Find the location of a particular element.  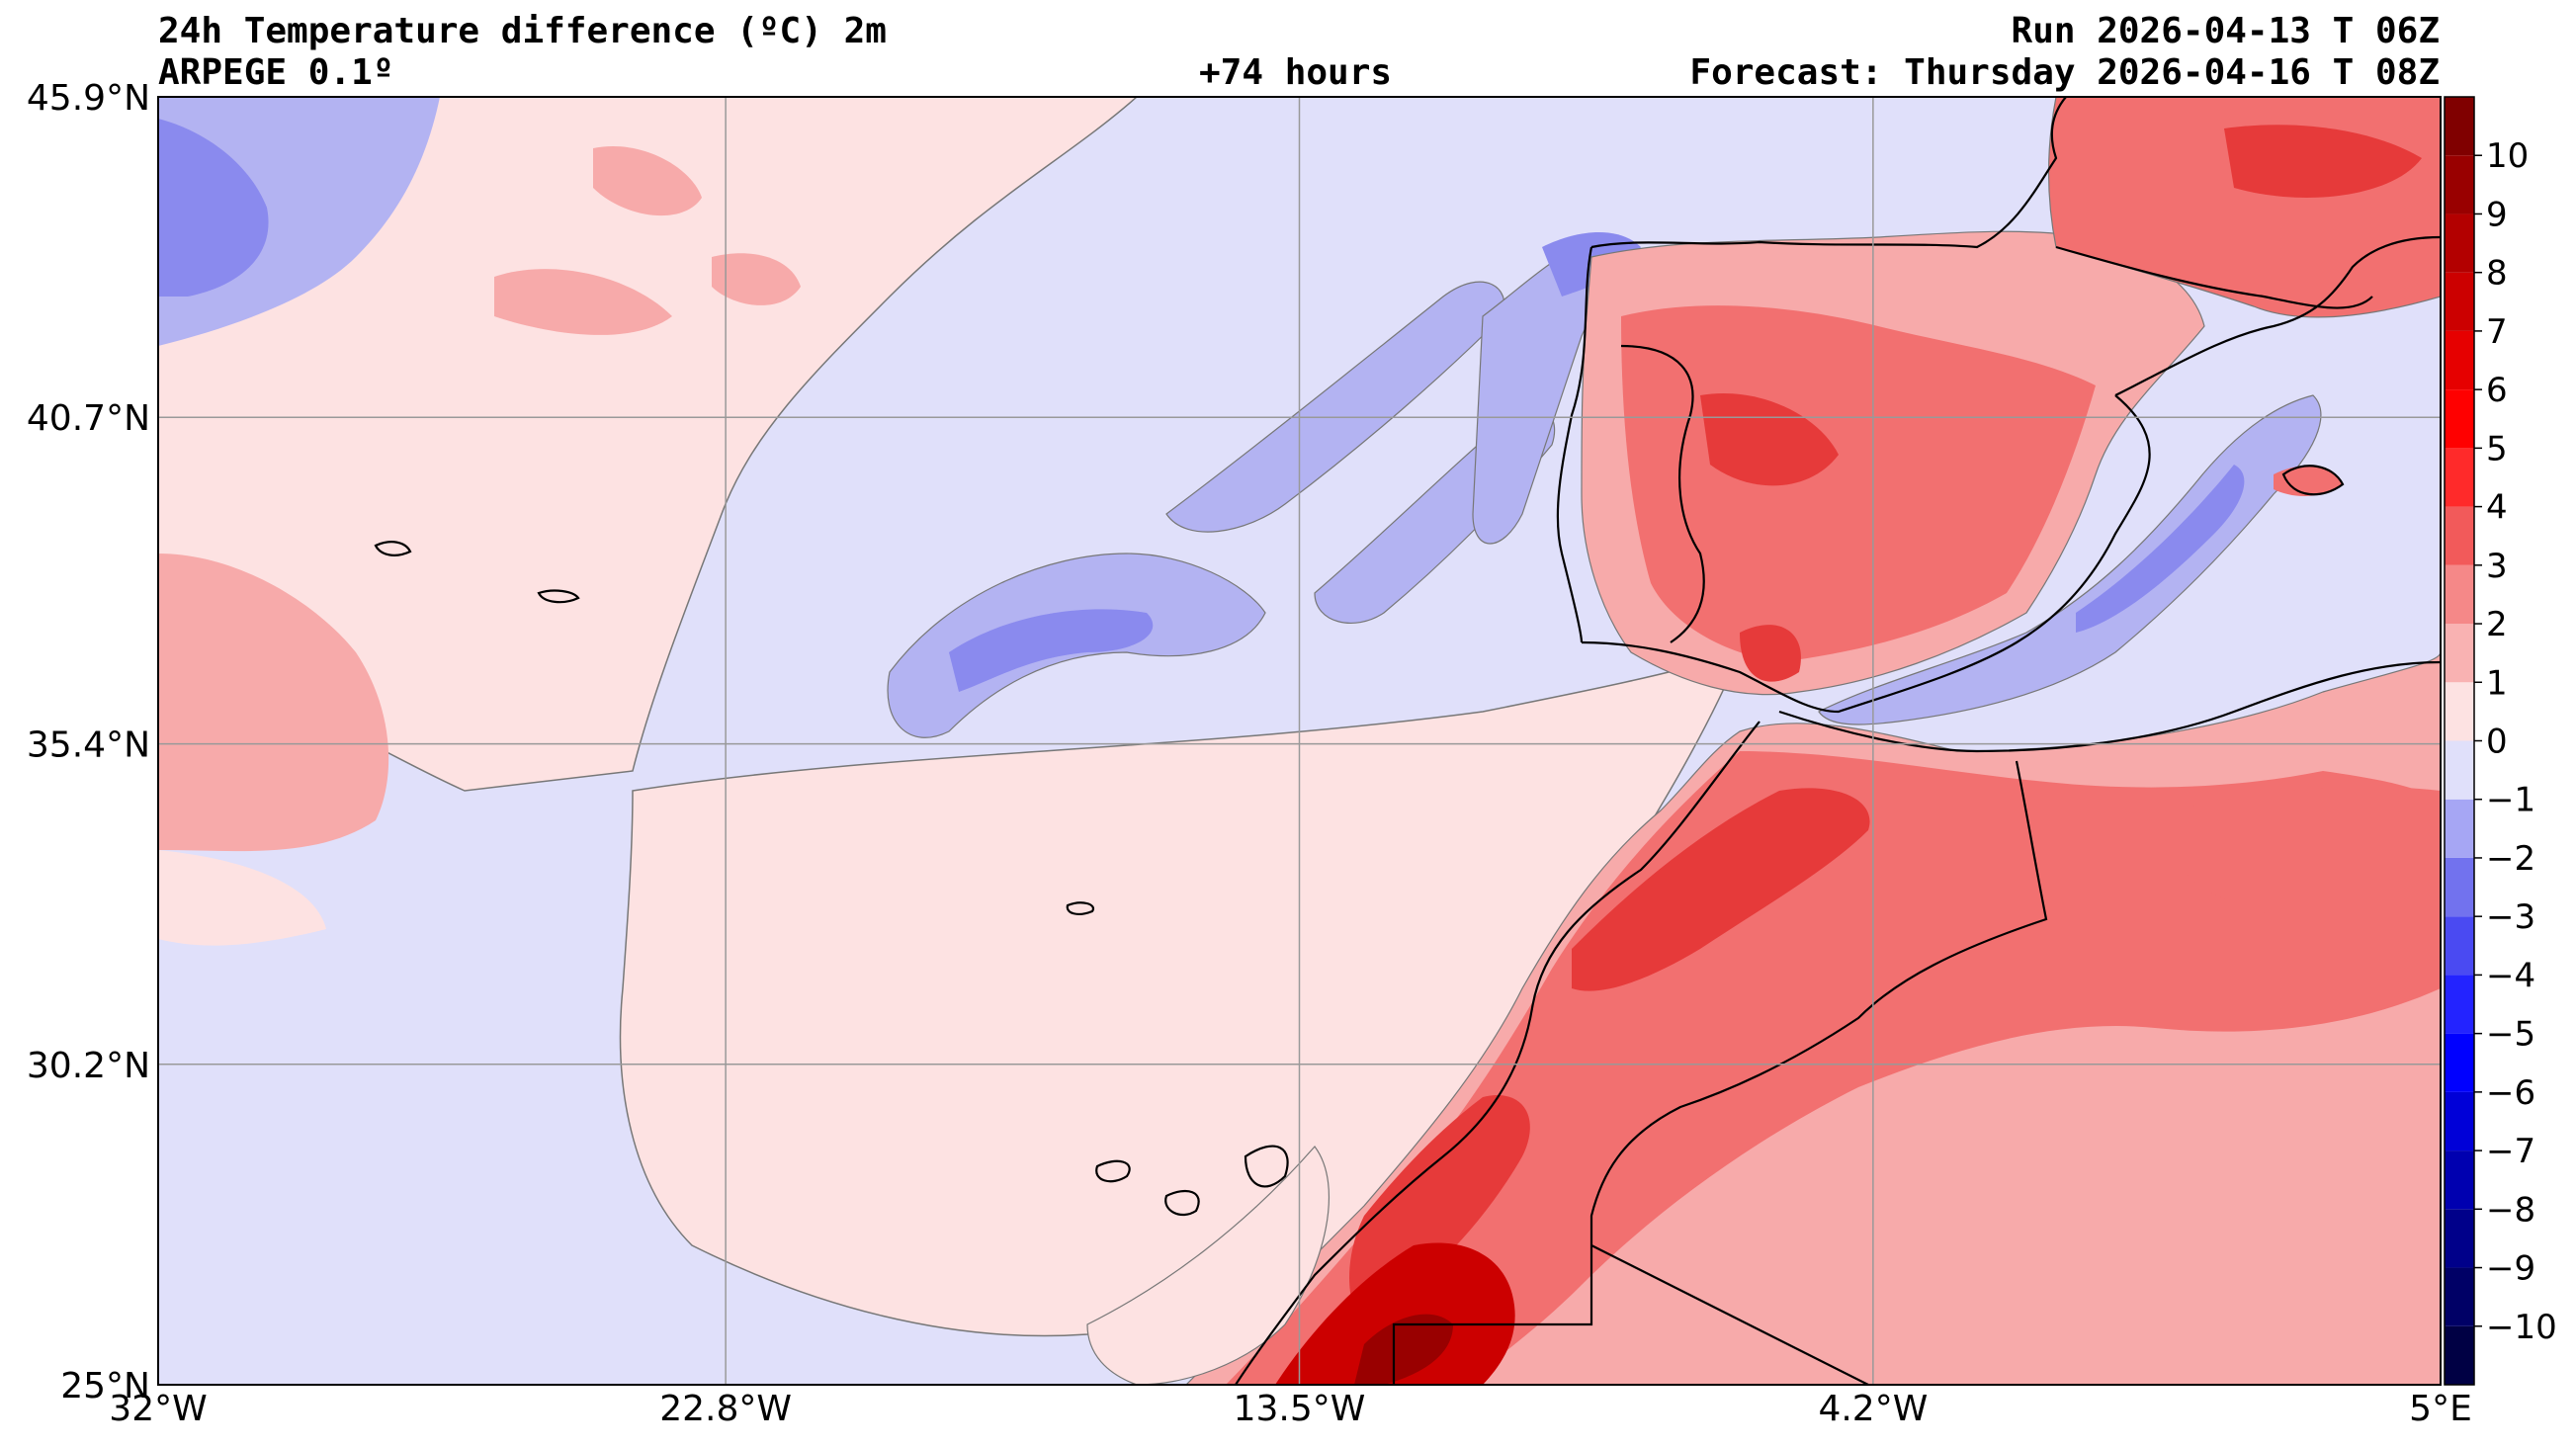

lon-tick-label: 4.2°W is located at coordinates (1873, 1409).